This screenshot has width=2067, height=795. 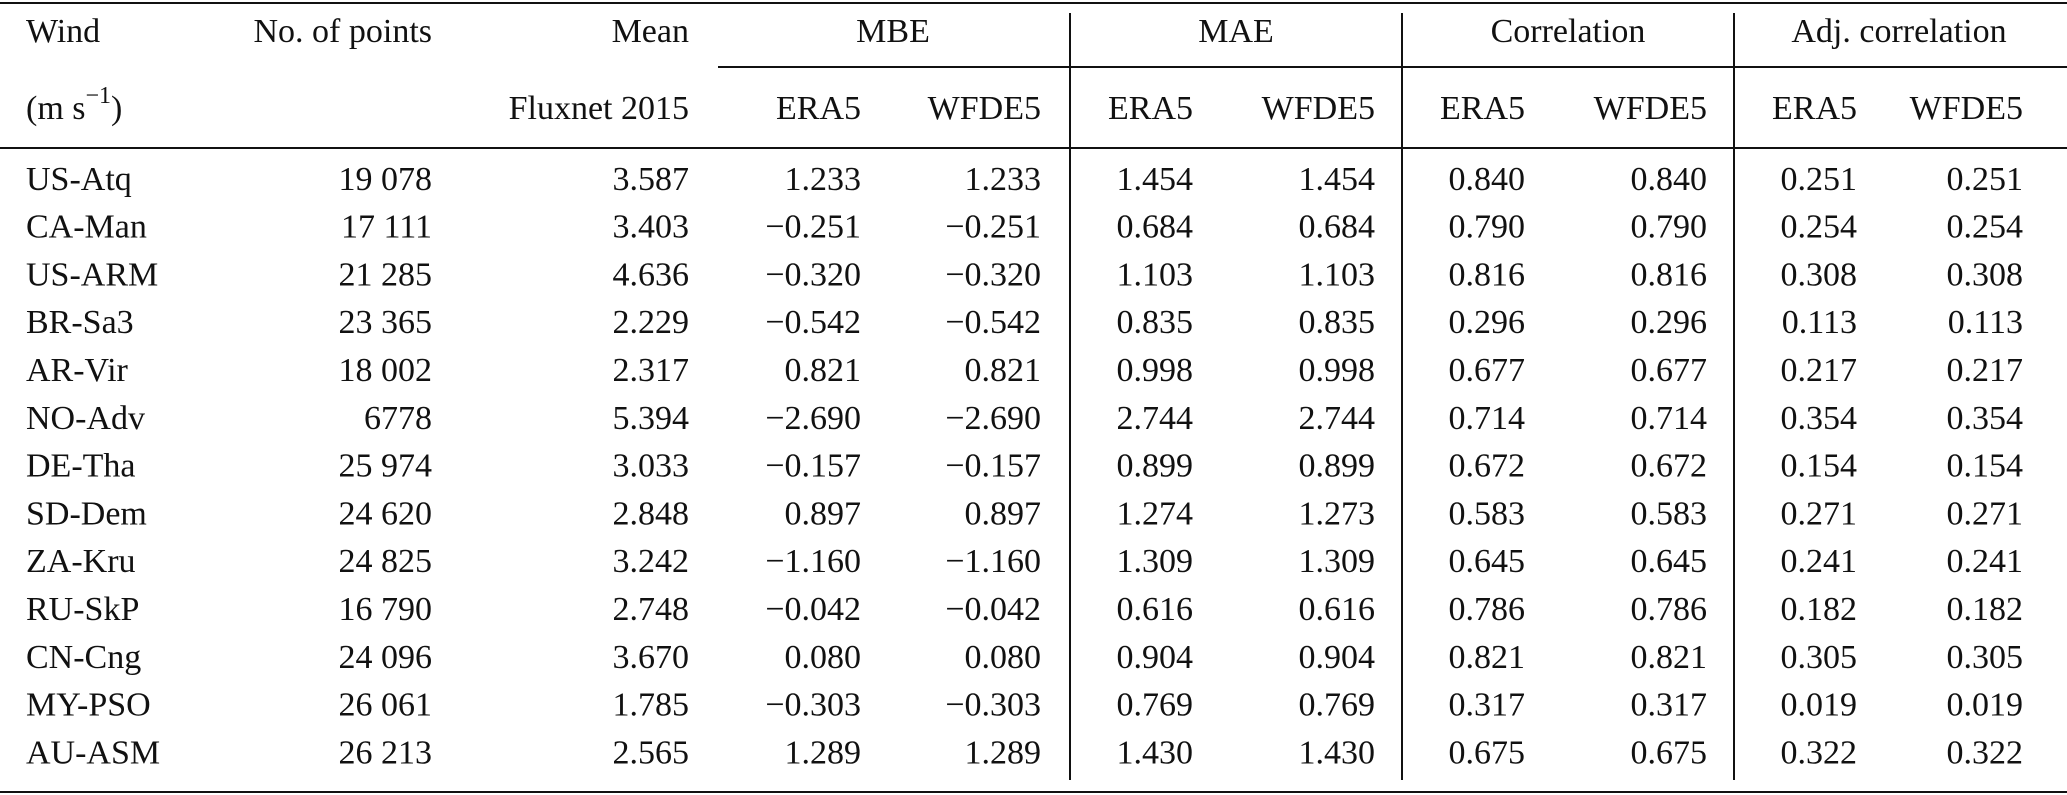 What do you see at coordinates (1487, 274) in the screenshot?
I see `cell: 0.816` at bounding box center [1487, 274].